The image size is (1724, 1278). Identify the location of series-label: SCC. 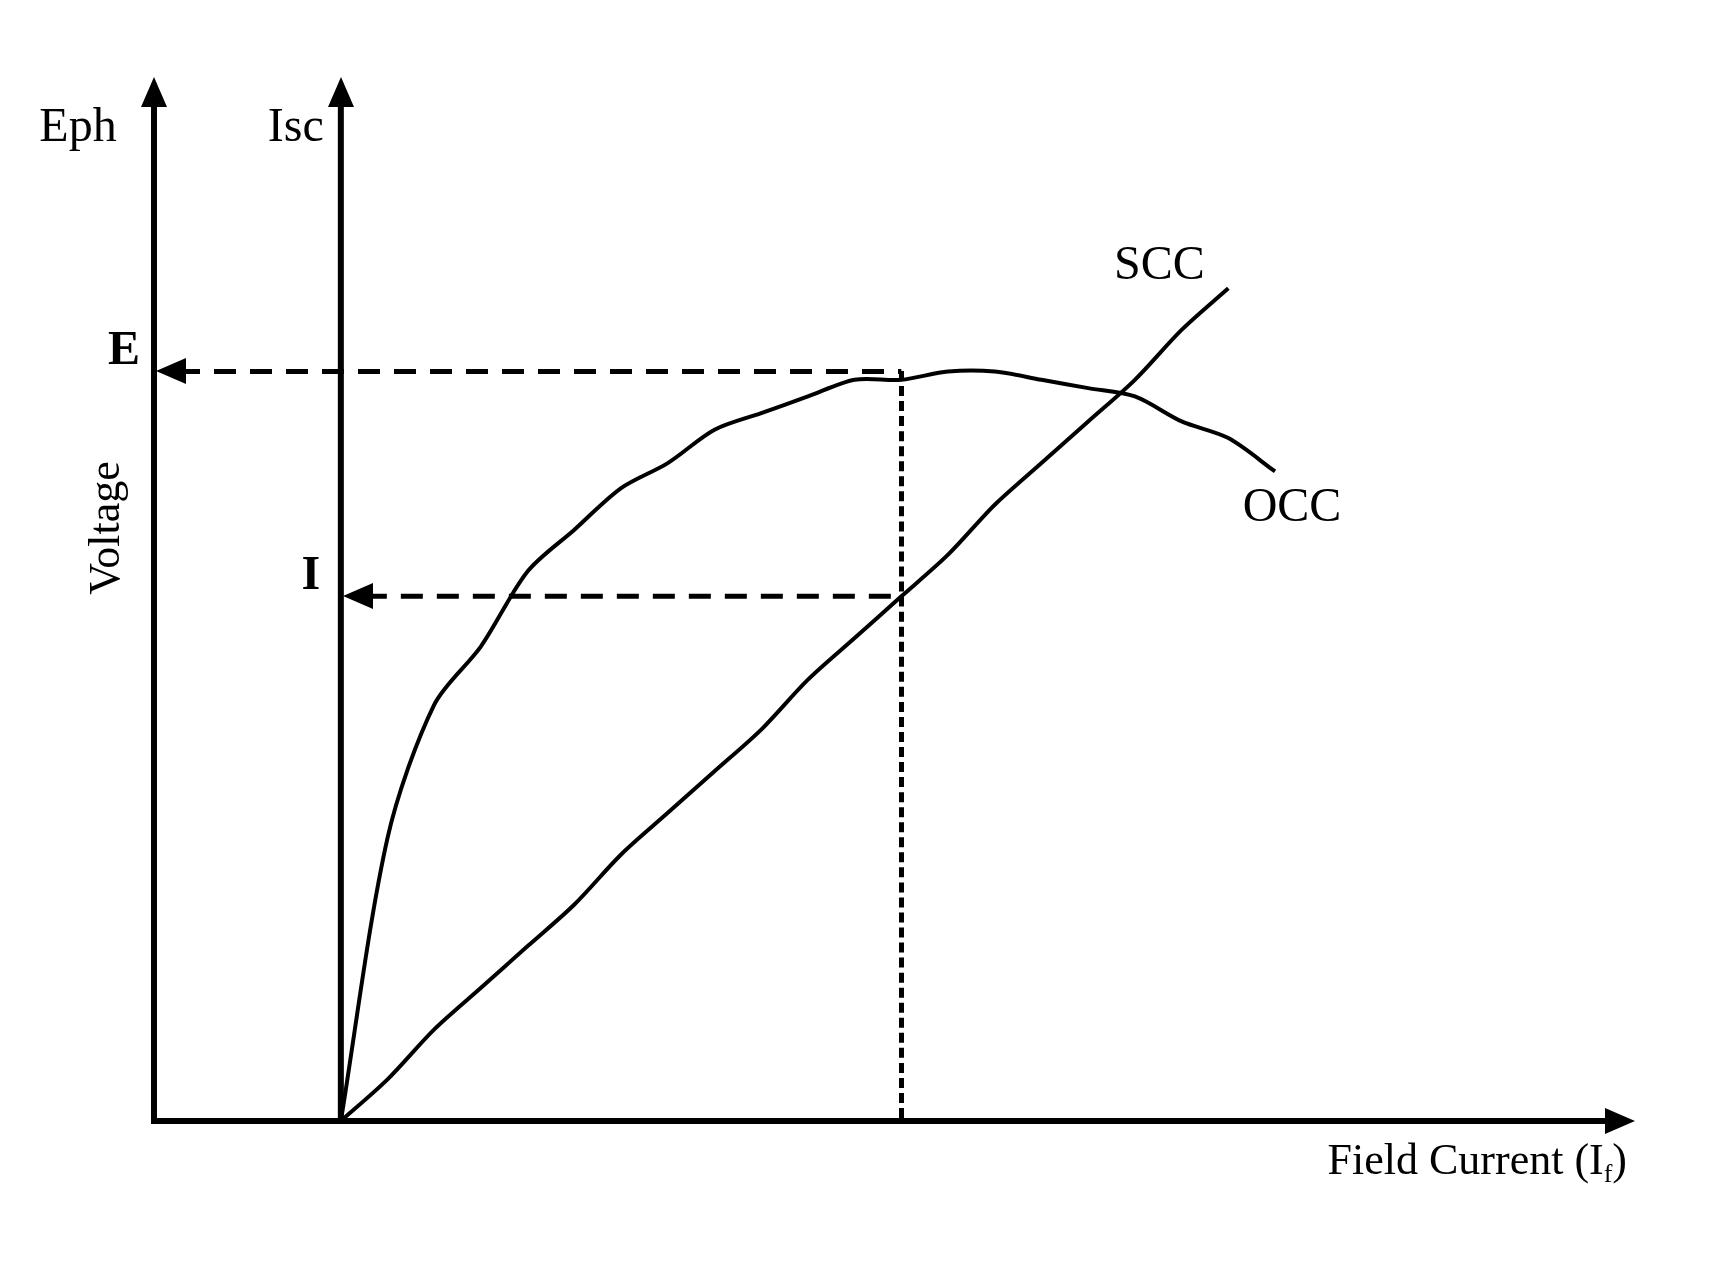
(1159, 262).